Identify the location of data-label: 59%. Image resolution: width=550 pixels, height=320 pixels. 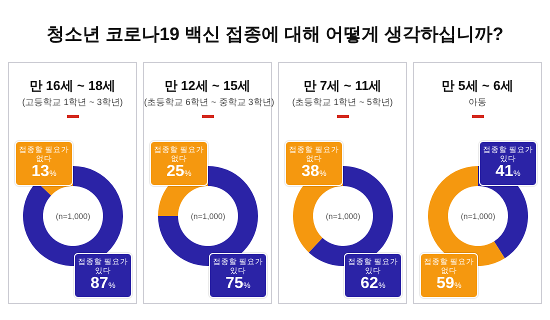
(449, 284).